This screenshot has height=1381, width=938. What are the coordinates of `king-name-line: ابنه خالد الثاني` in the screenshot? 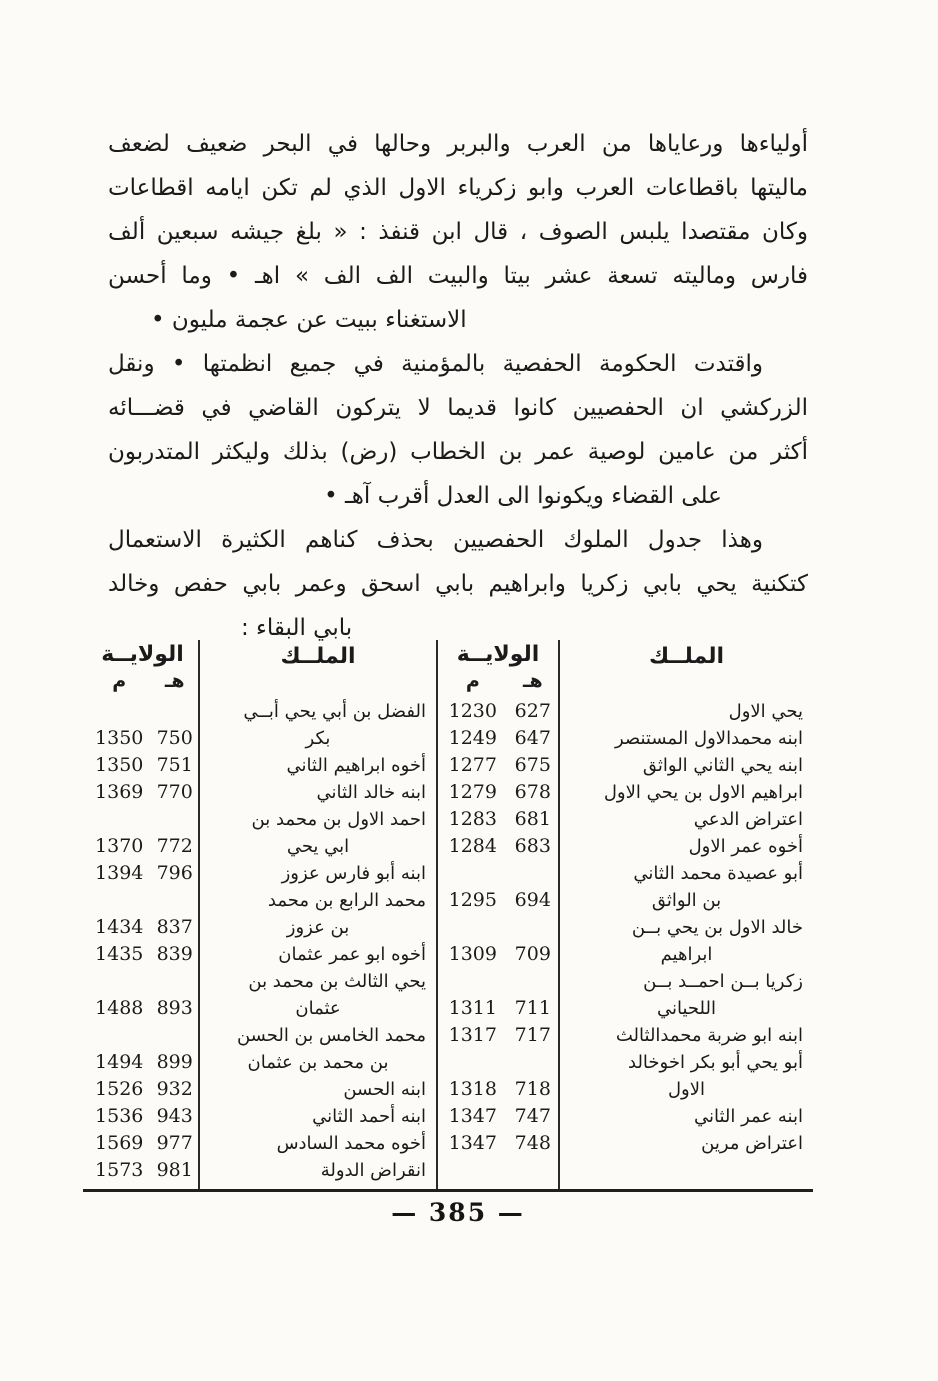 It's located at (371, 792).